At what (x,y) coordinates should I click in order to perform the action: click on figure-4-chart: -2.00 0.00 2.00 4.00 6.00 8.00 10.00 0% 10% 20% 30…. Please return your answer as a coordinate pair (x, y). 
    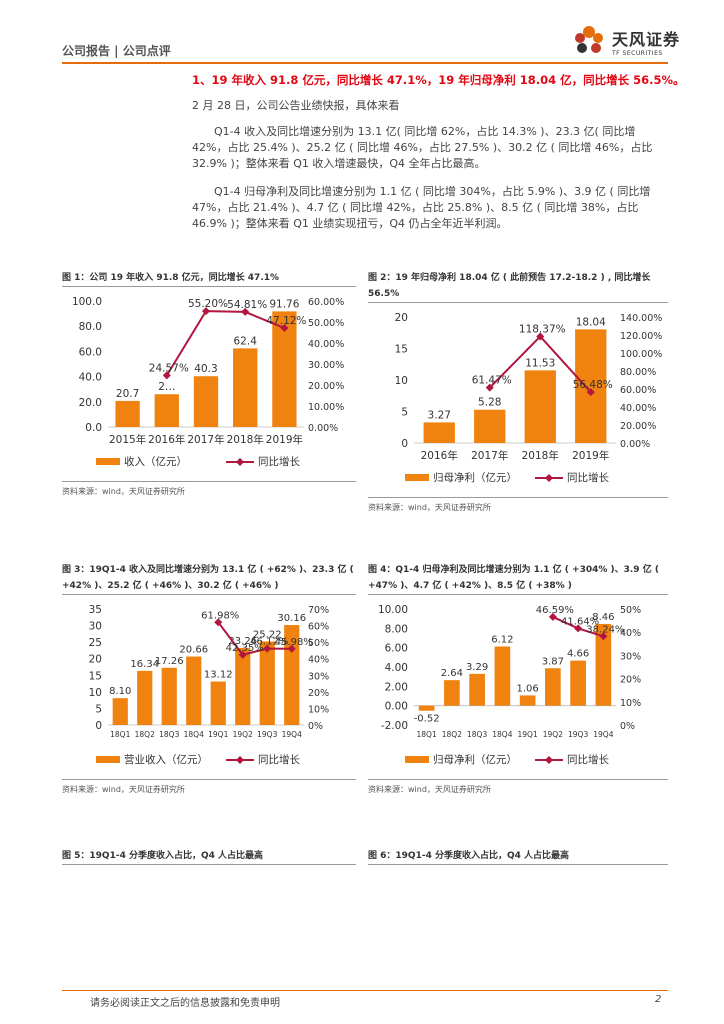
    Looking at the image, I should click on (509, 685).